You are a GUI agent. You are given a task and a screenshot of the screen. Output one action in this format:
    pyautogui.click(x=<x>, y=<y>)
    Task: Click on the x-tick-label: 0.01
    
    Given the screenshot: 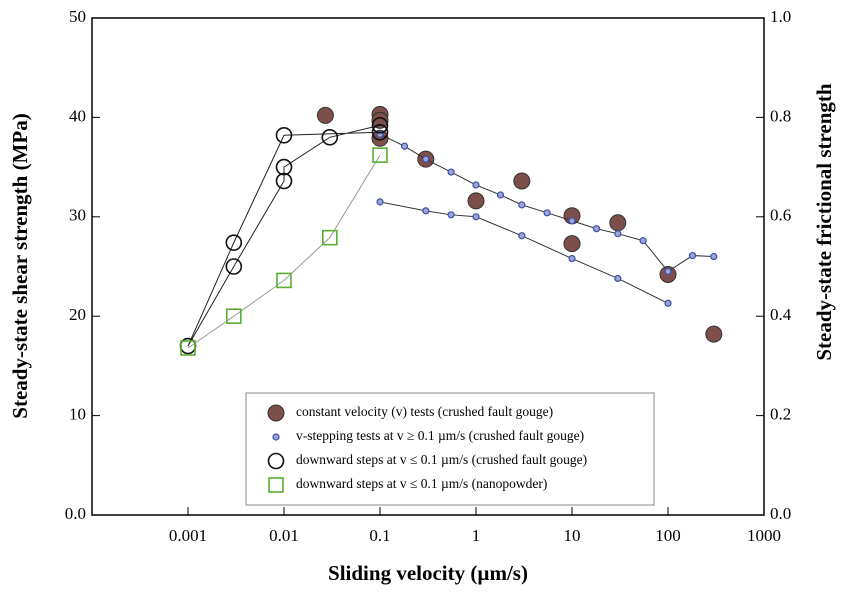 What is the action you would take?
    pyautogui.click(x=284, y=535)
    